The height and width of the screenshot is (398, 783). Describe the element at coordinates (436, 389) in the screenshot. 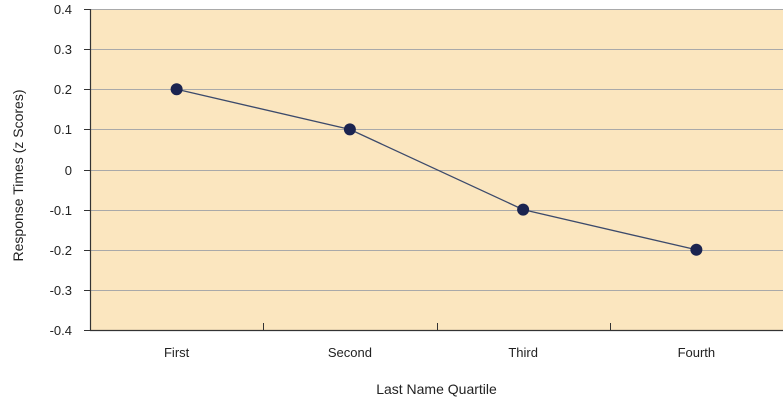

I see `x-axis-title: Last Name Quartile` at that location.